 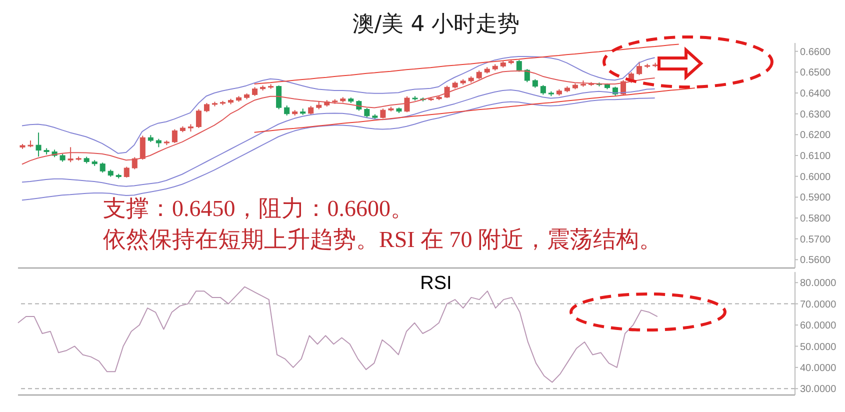 What do you see at coordinates (818, 304) in the screenshot?
I see `y-tick-label: 70.0000` at bounding box center [818, 304].